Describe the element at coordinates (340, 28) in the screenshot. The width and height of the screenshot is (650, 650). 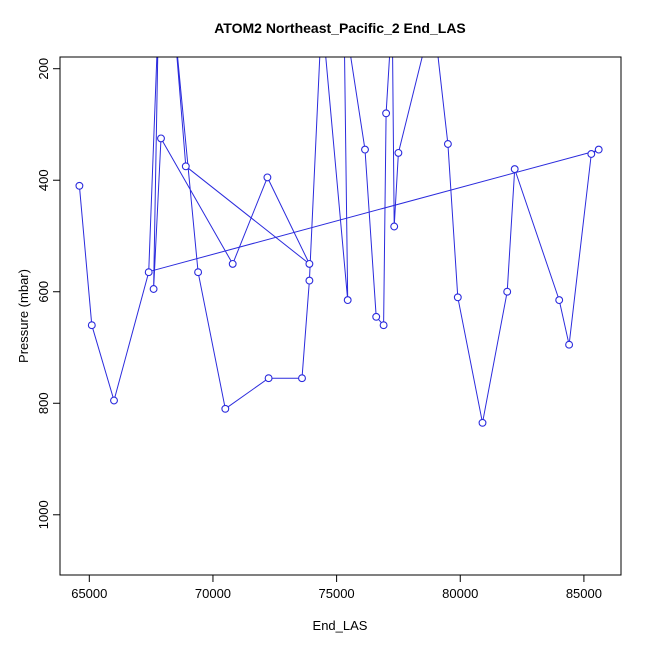
I see `chart-title: ATOM2 Northeast_Pacific_2 End_LAS` at that location.